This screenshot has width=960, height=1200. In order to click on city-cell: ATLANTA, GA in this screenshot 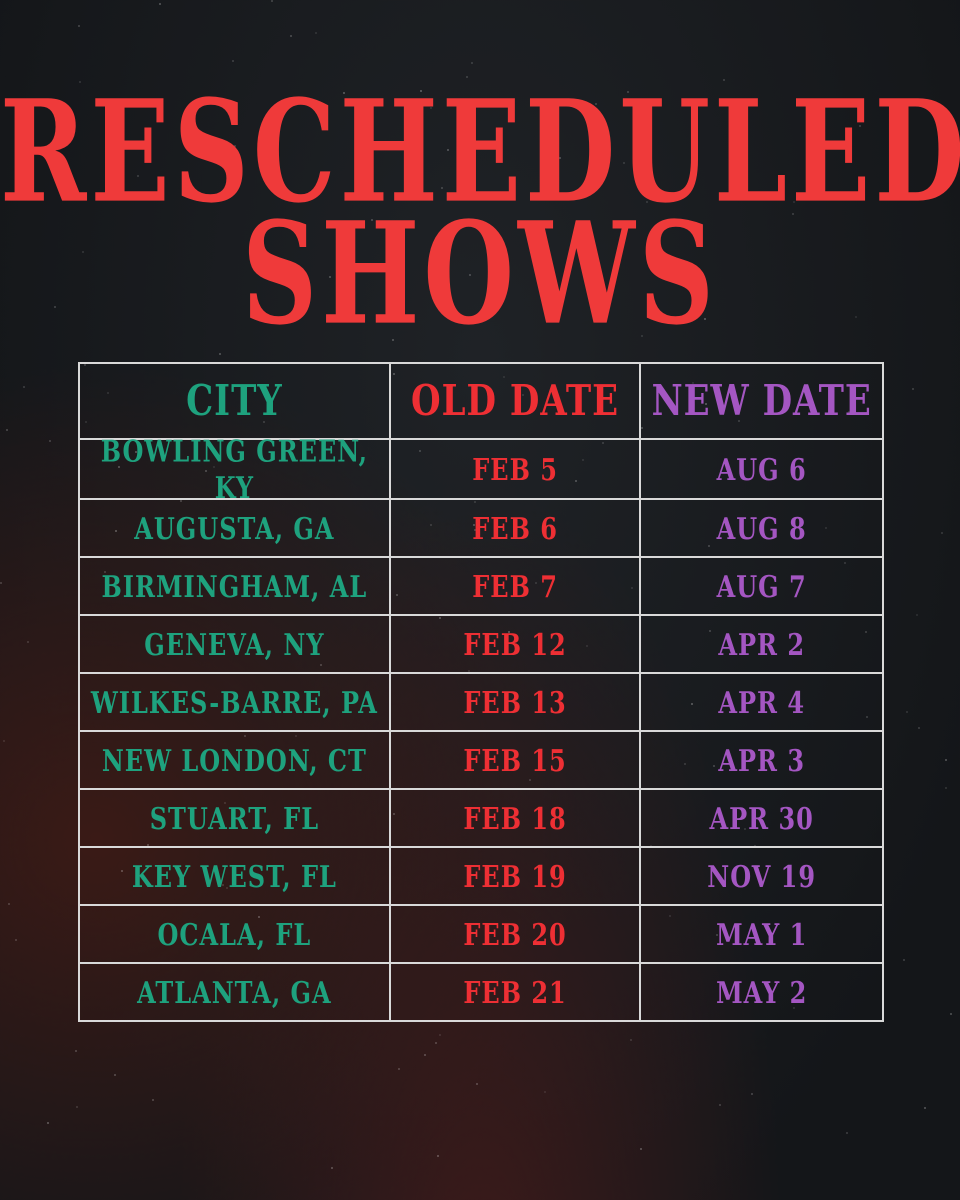, I will do `click(234, 992)`.